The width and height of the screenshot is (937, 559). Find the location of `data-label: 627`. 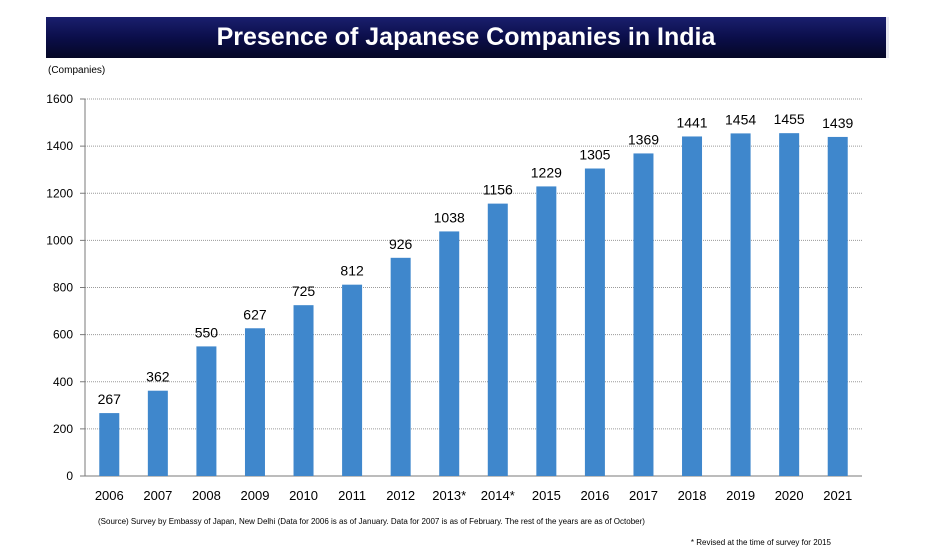

data-label: 627 is located at coordinates (255, 314).